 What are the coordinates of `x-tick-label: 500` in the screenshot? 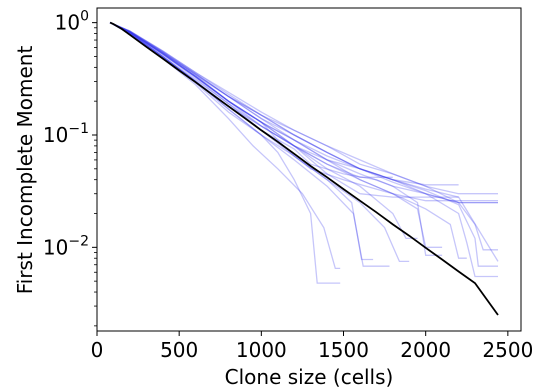 It's located at (179, 350).